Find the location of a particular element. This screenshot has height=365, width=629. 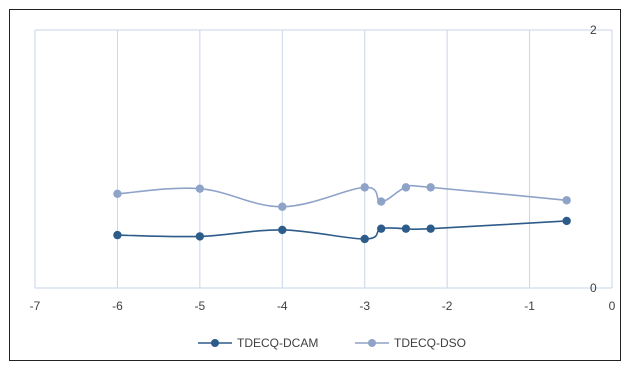

legend-item: TDECQ-DSO is located at coordinates (410, 343).